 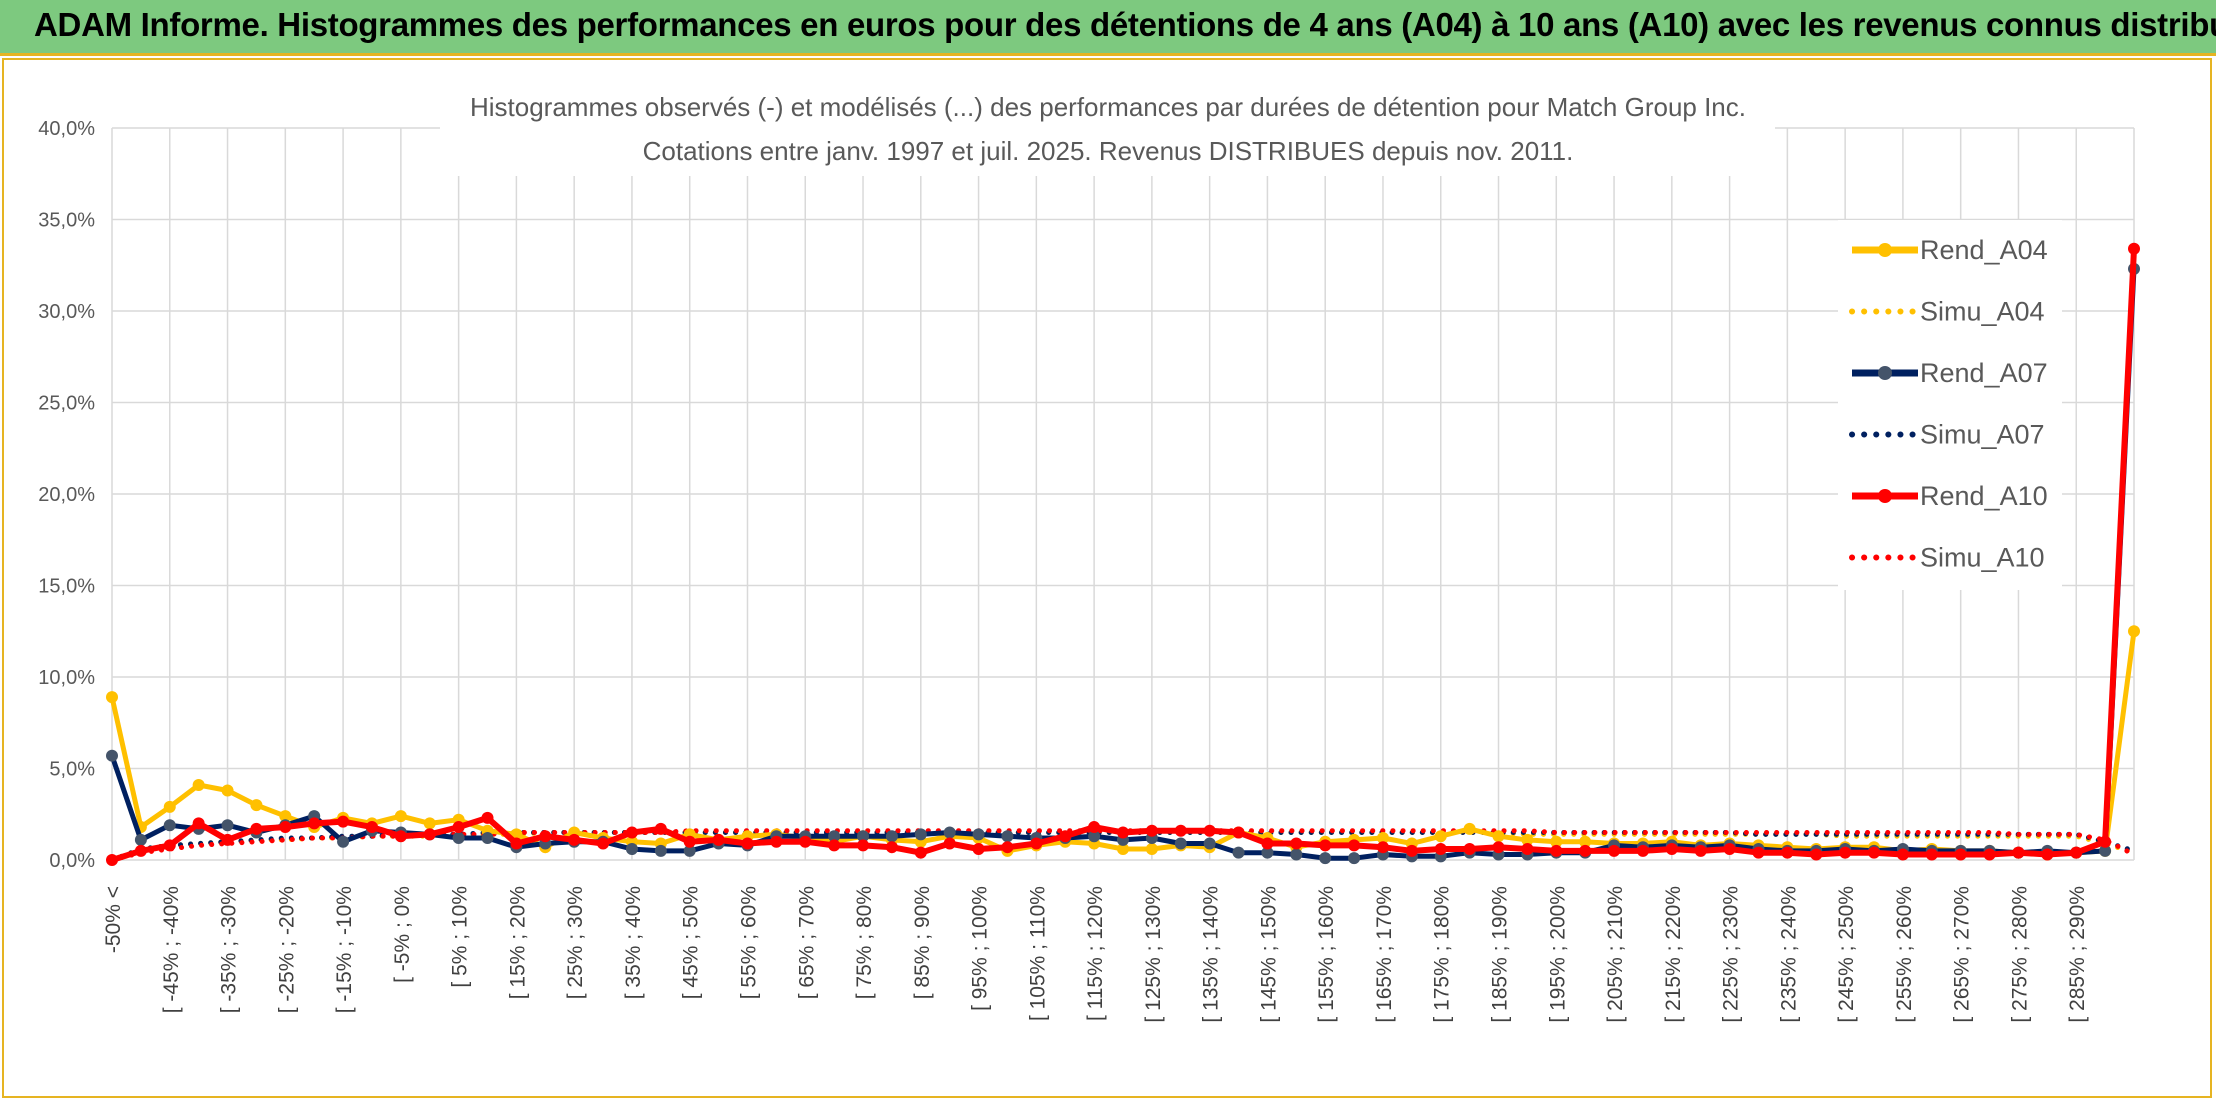 What do you see at coordinates (460, 937) in the screenshot?
I see `x-tick-label: [ 5% ; 10%` at bounding box center [460, 937].